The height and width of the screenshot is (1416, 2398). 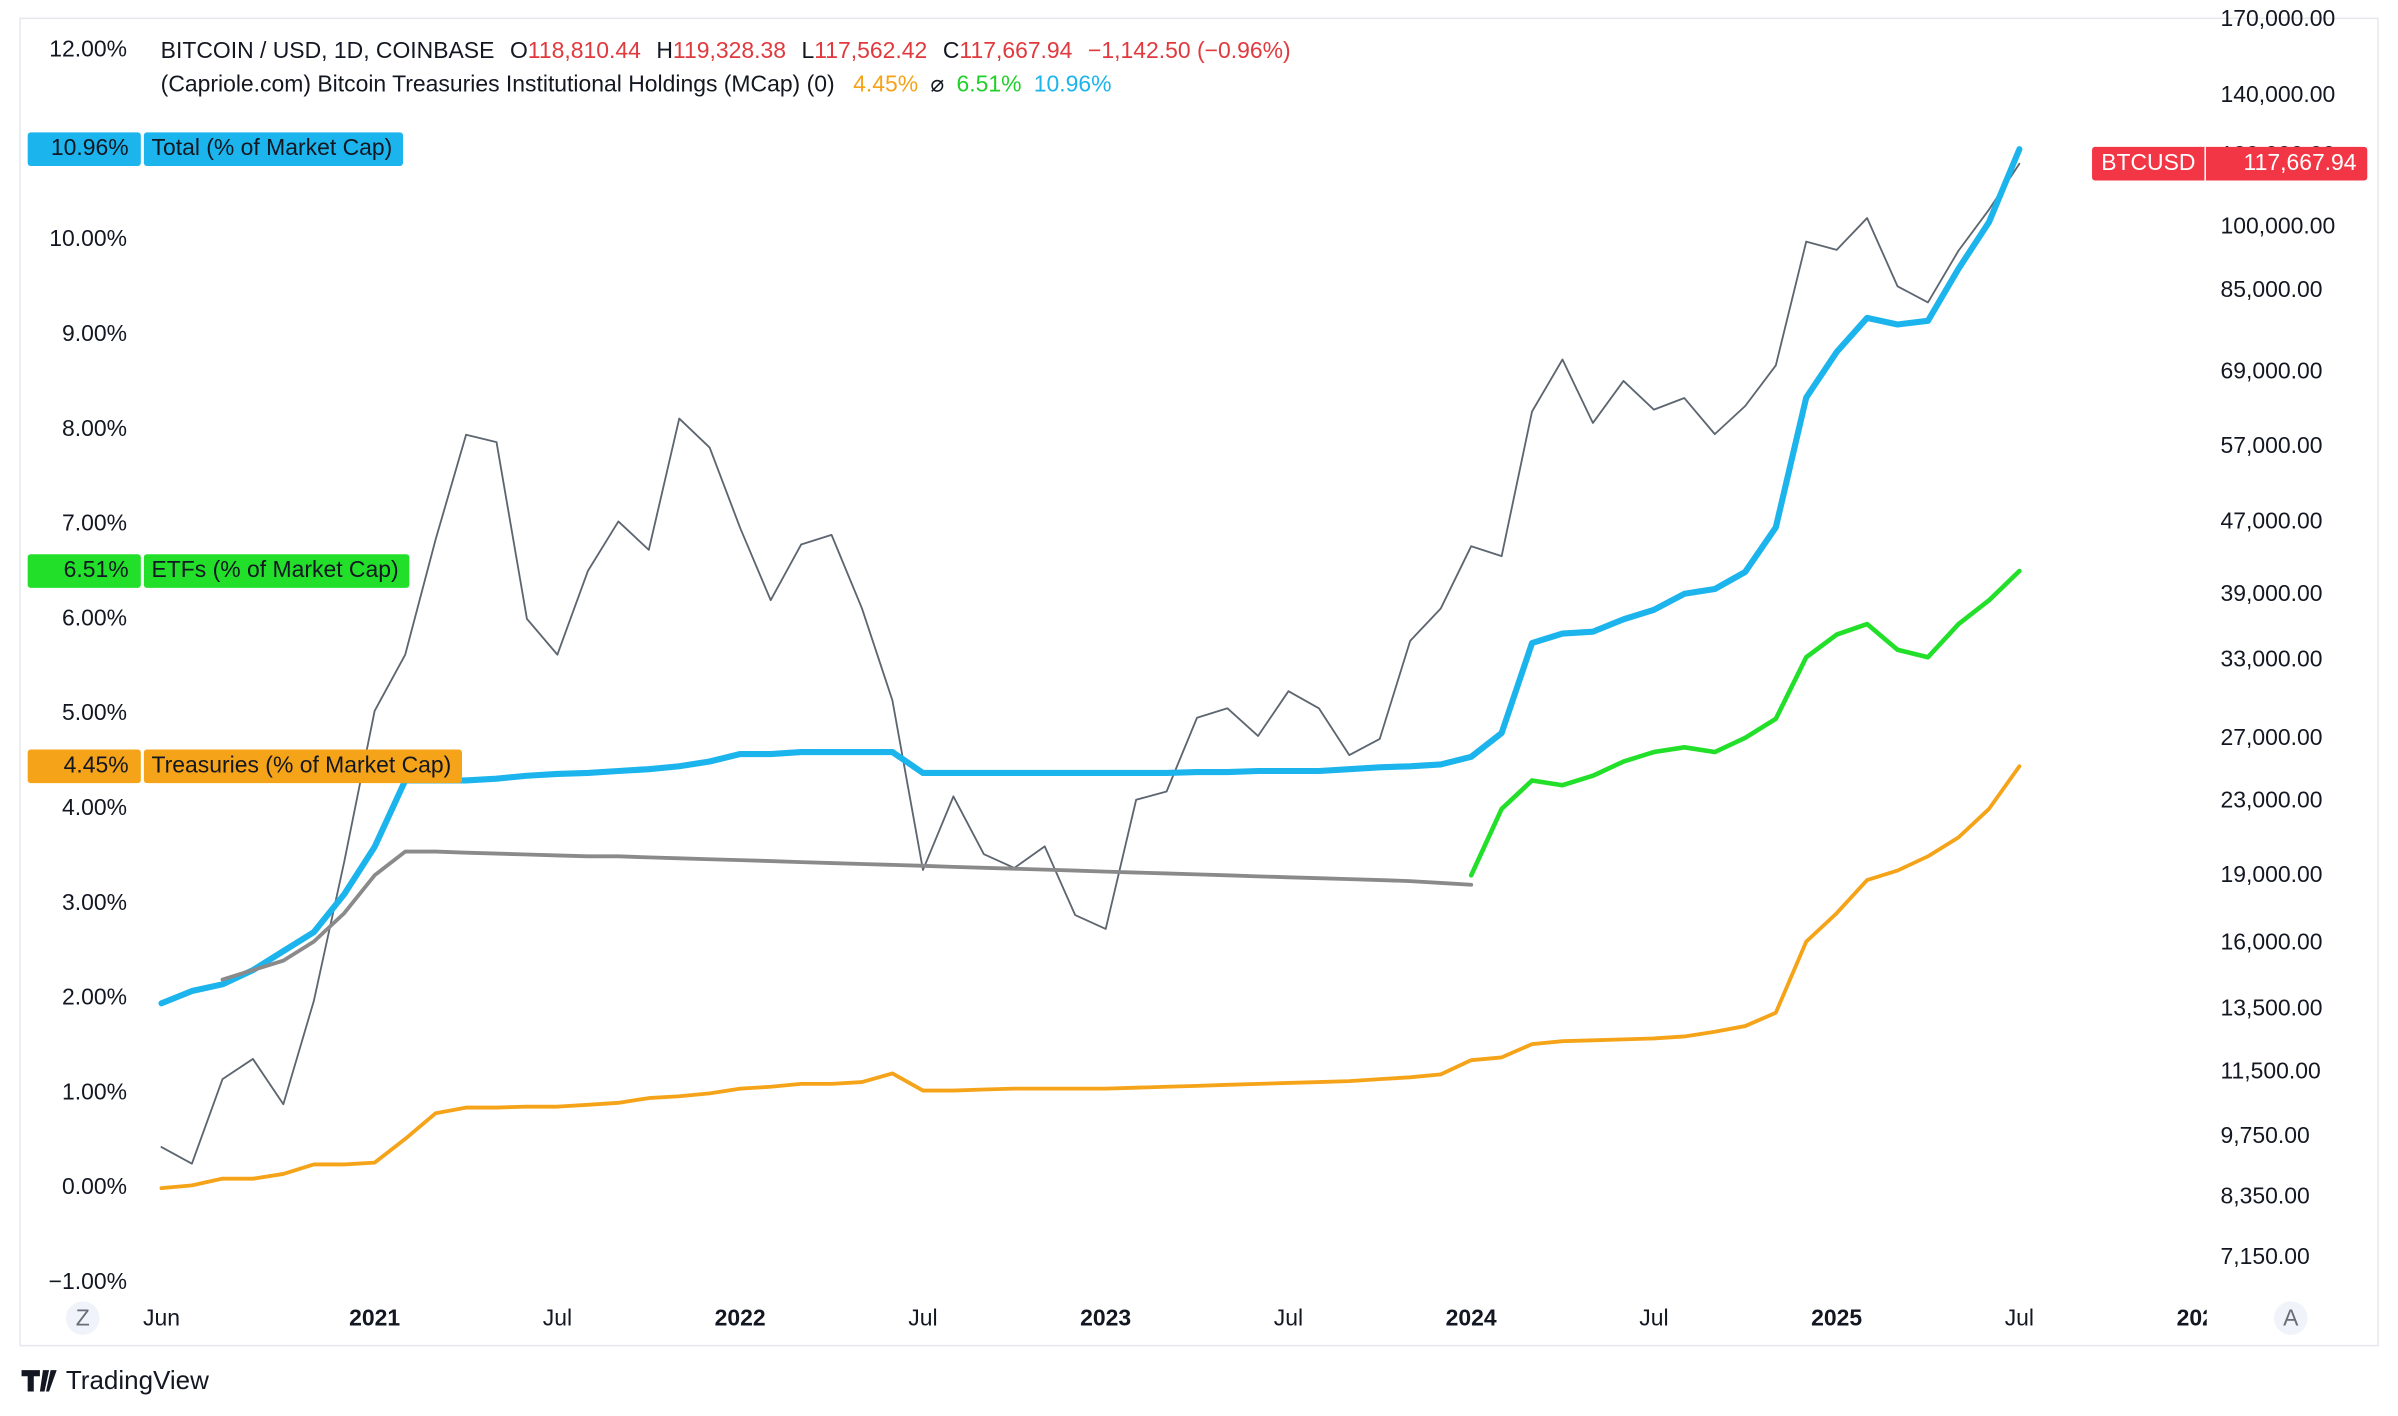 I want to click on close: 117,667.94, so click(x=1015, y=50).